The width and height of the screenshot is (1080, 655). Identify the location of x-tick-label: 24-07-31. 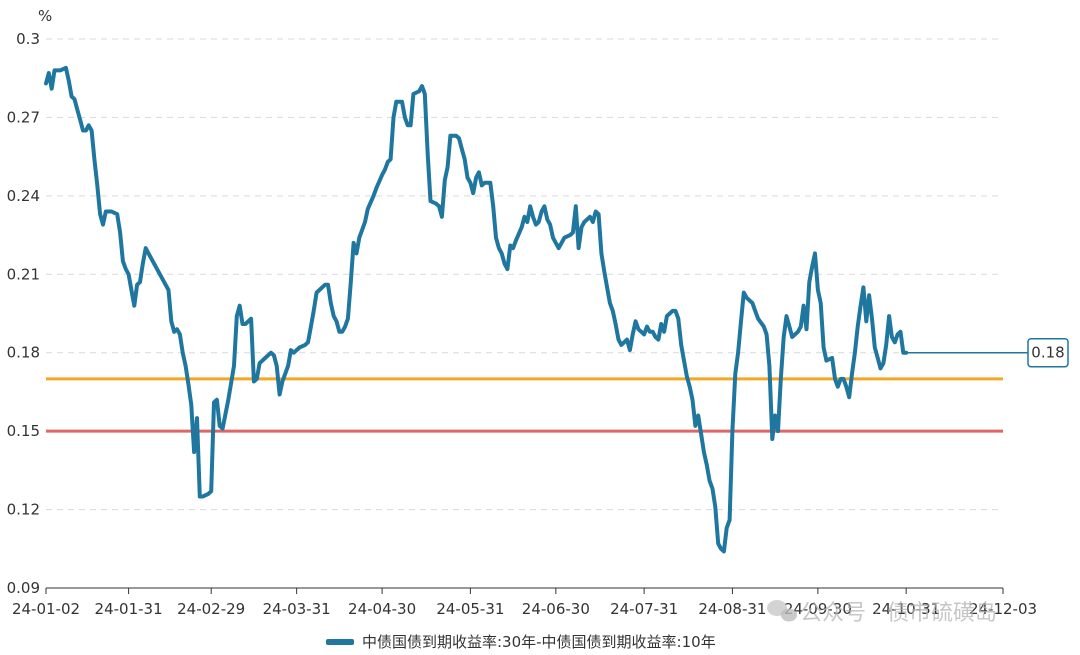
(644, 609).